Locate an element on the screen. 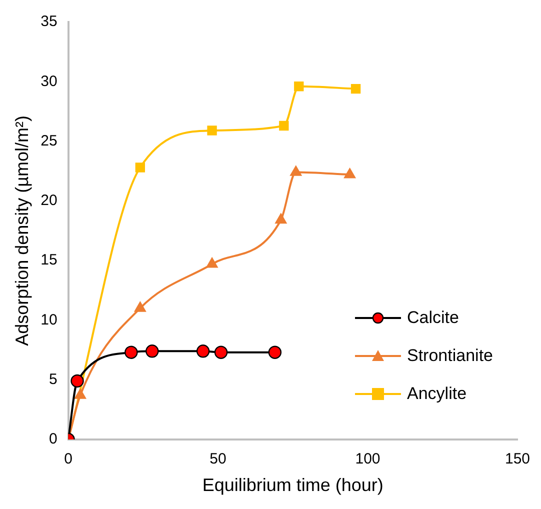  y-tick-label: 35 is located at coordinates (49, 21).